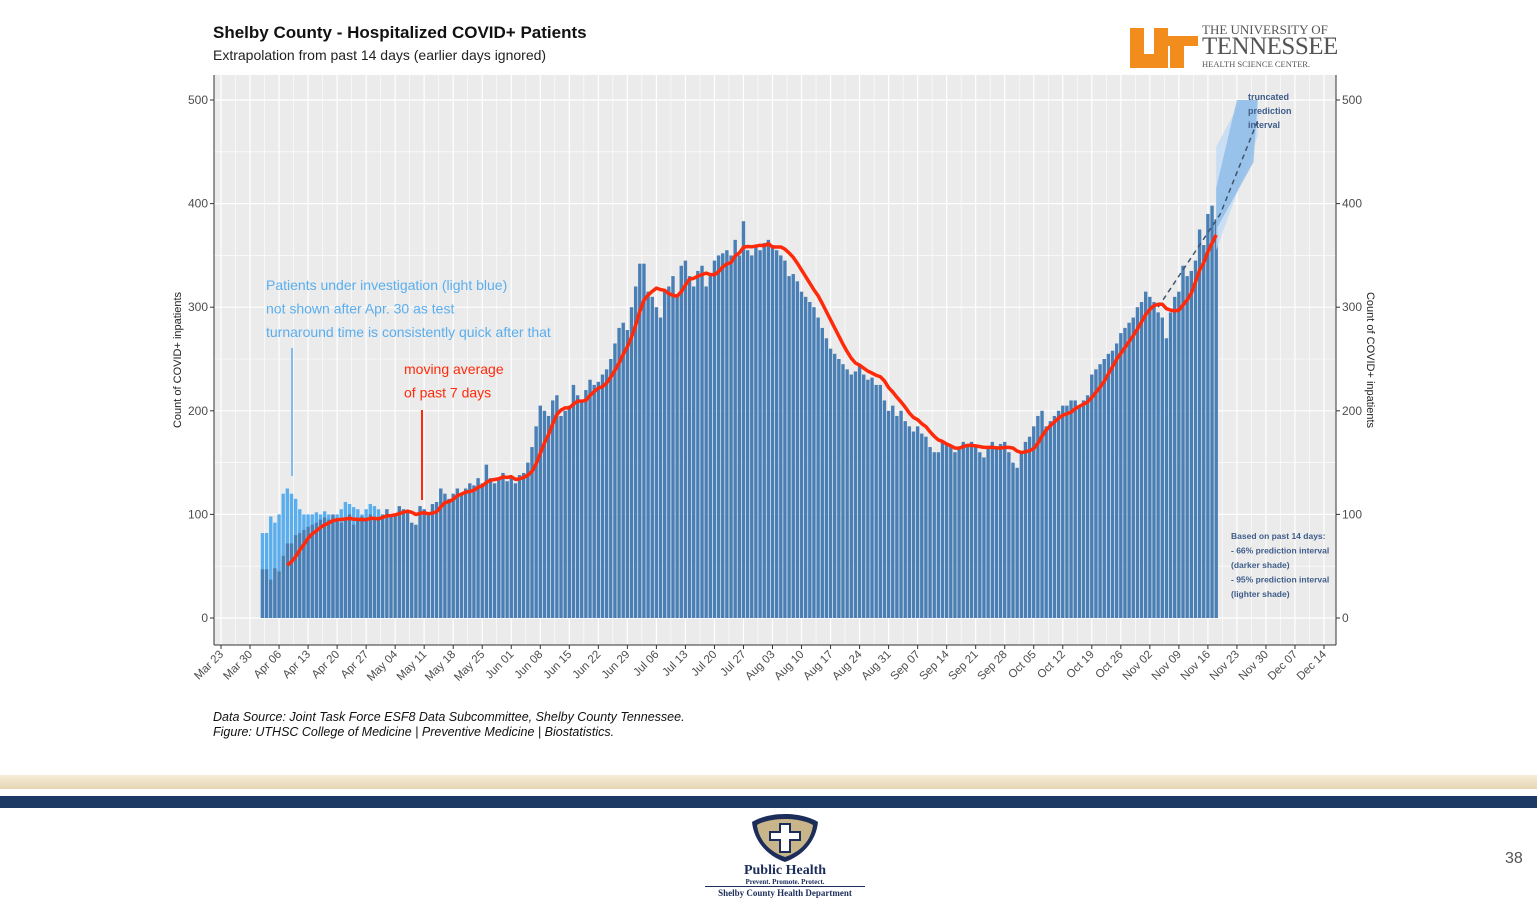  Describe the element at coordinates (675, 664) in the screenshot. I see `x-tick-label: Jul 13` at that location.